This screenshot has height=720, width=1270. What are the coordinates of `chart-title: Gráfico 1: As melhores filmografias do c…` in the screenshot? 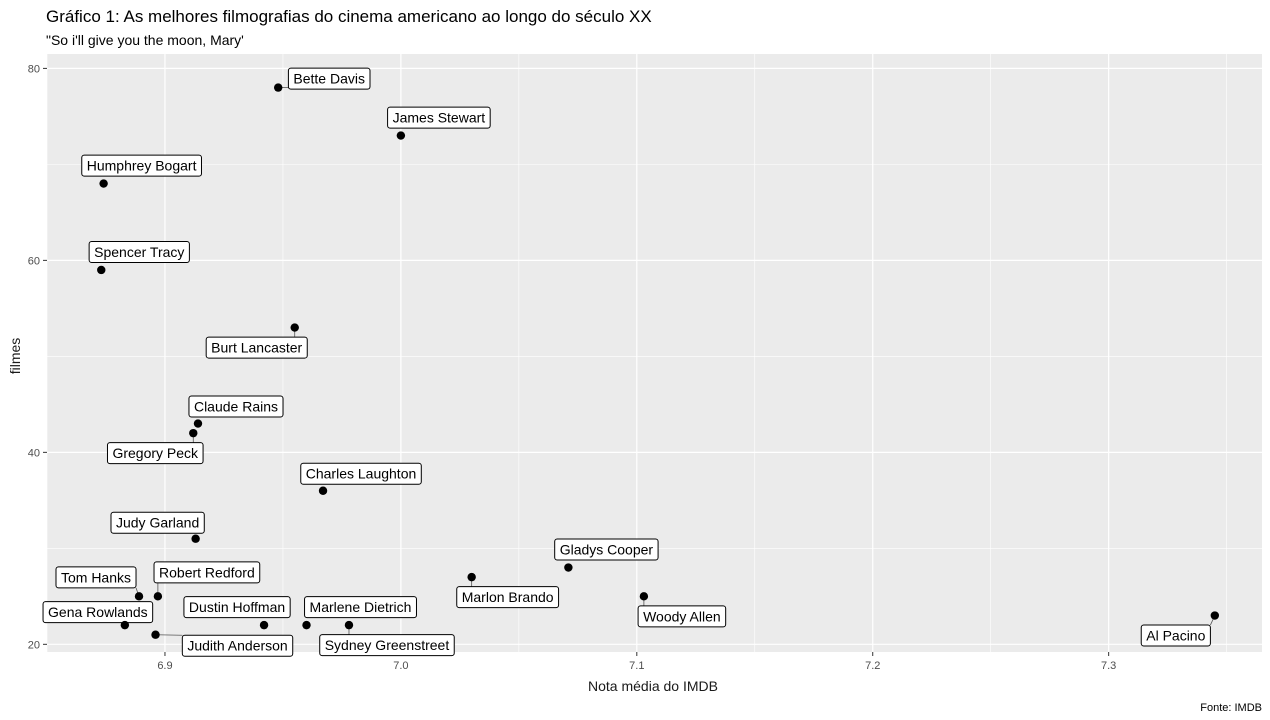 It's located at (349, 16).